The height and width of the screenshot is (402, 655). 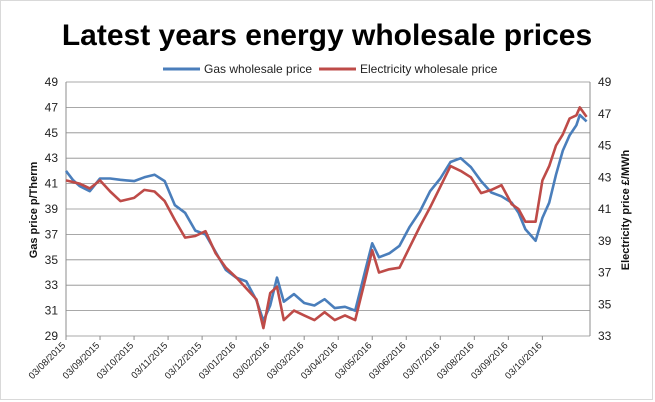 What do you see at coordinates (605, 273) in the screenshot?
I see `right-y-tick-label: 37` at bounding box center [605, 273].